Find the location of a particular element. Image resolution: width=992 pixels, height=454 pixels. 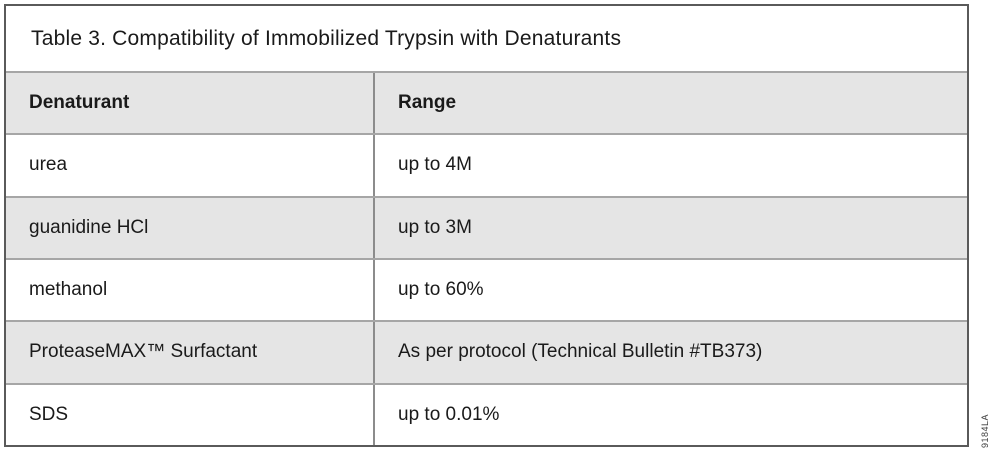

table-header-row: Denaturant Range is located at coordinates (486, 102).